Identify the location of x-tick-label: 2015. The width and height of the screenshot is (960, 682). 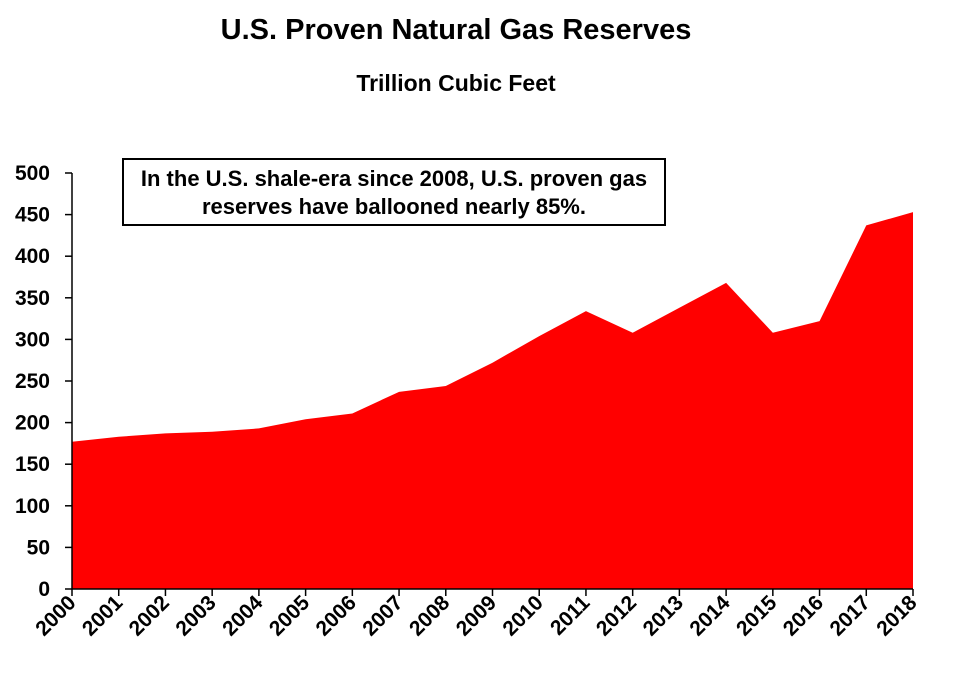
(757, 616).